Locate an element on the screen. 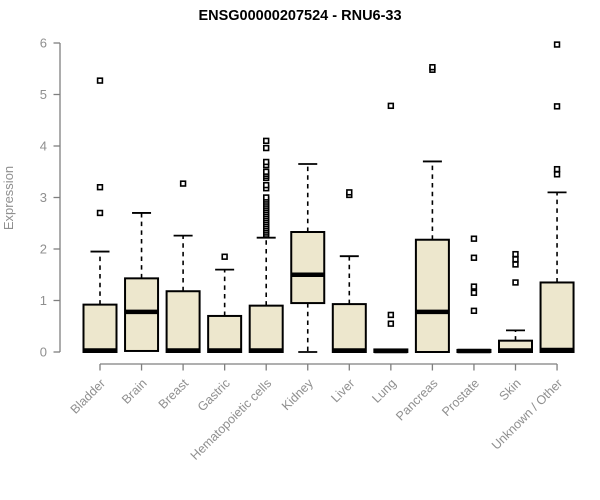 This screenshot has width=600, height=500. y-tick-label: 4 is located at coordinates (43, 146).